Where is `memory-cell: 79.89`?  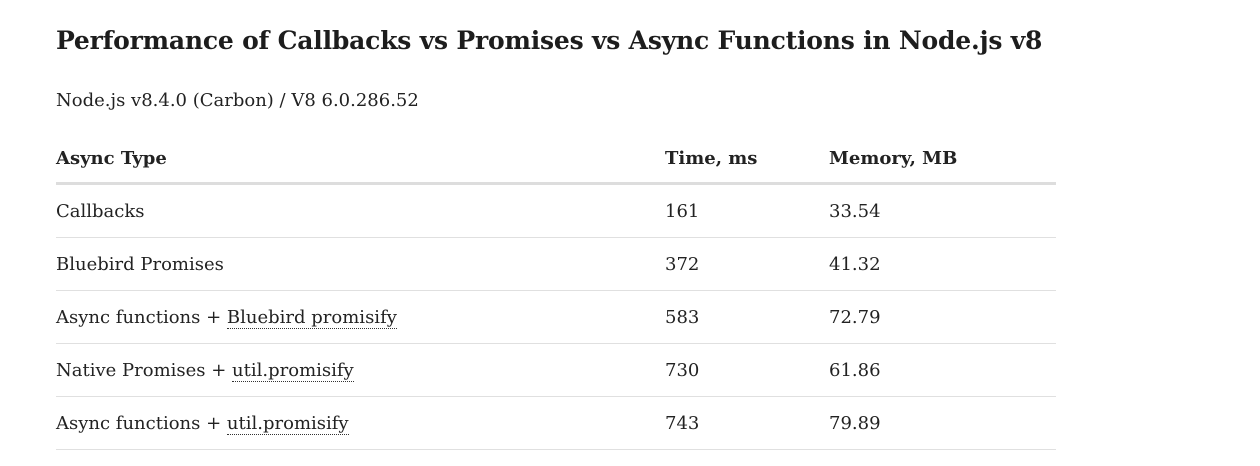
memory-cell: 79.89 is located at coordinates (942, 423).